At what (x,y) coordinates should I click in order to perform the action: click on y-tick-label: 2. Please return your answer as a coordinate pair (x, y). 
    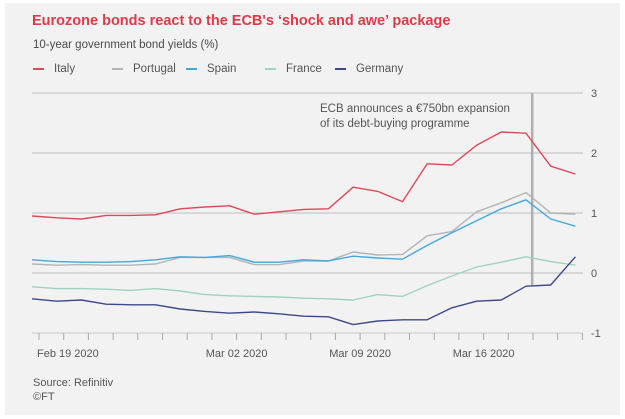
    Looking at the image, I should click on (594, 154).